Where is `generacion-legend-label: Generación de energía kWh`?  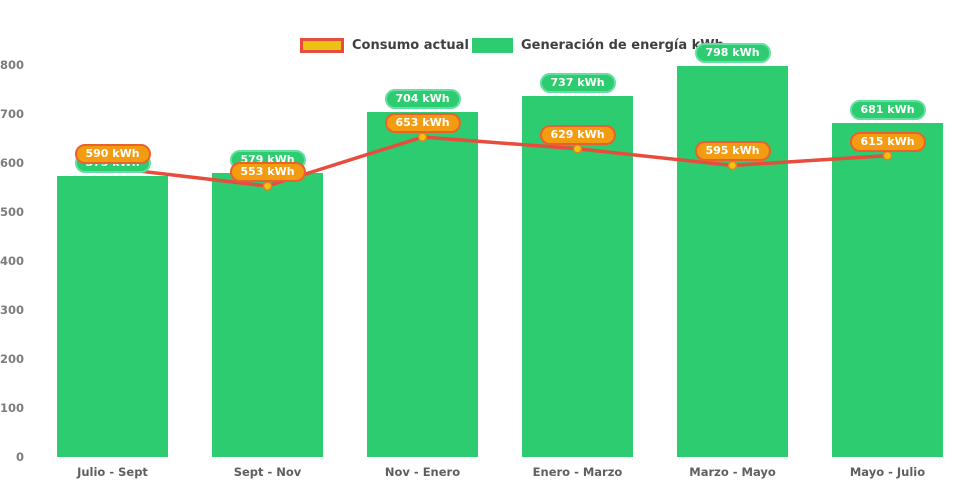
generacion-legend-label: Generación de energía kWh is located at coordinates (622, 45).